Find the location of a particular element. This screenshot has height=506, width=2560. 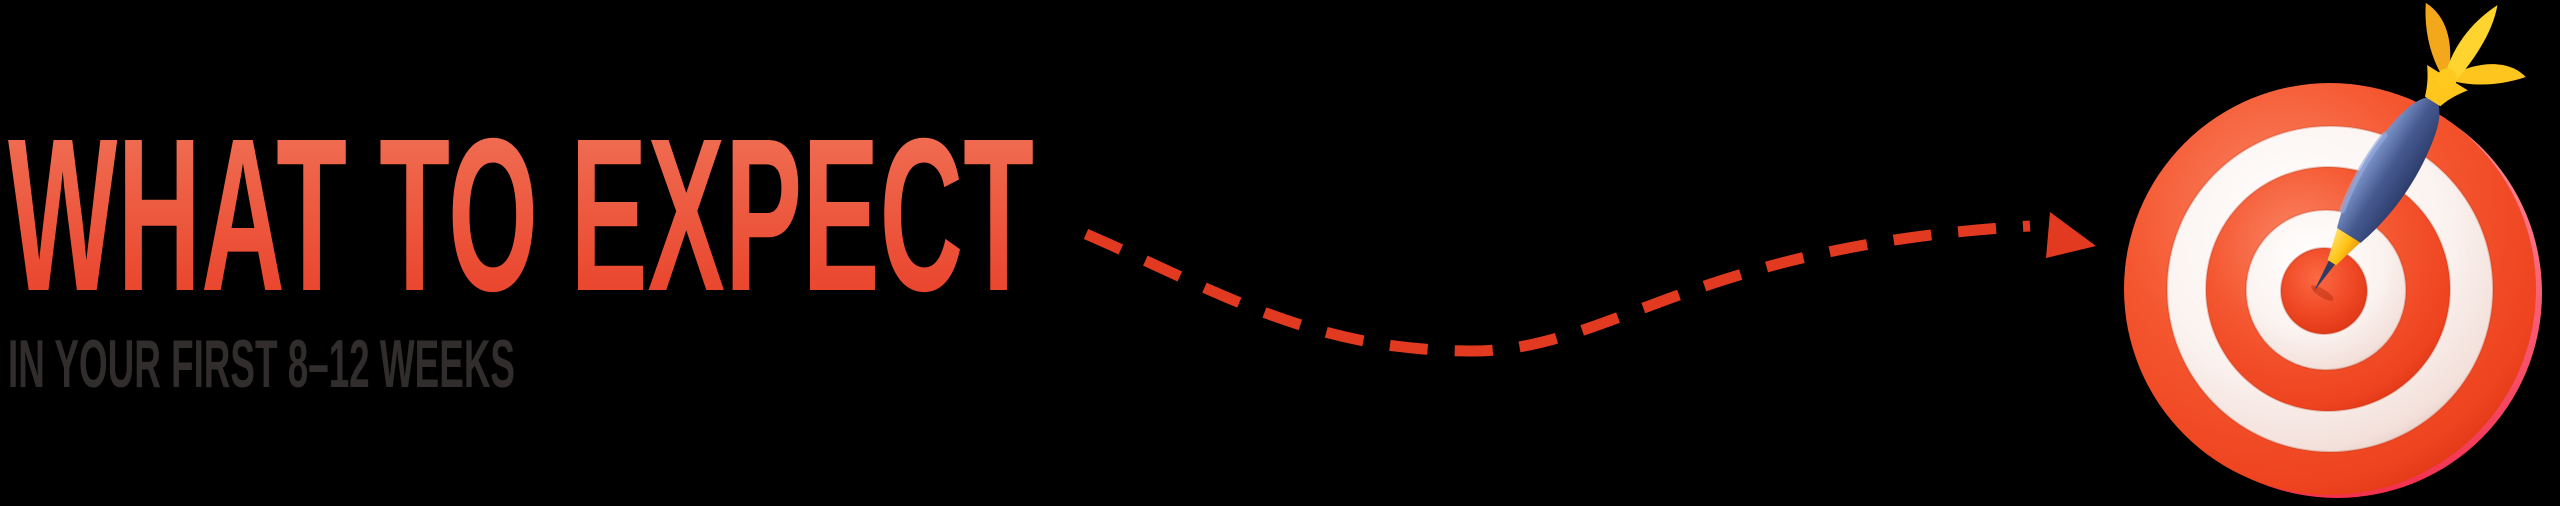

dart-body-highlight is located at coordinates (2363, 173).